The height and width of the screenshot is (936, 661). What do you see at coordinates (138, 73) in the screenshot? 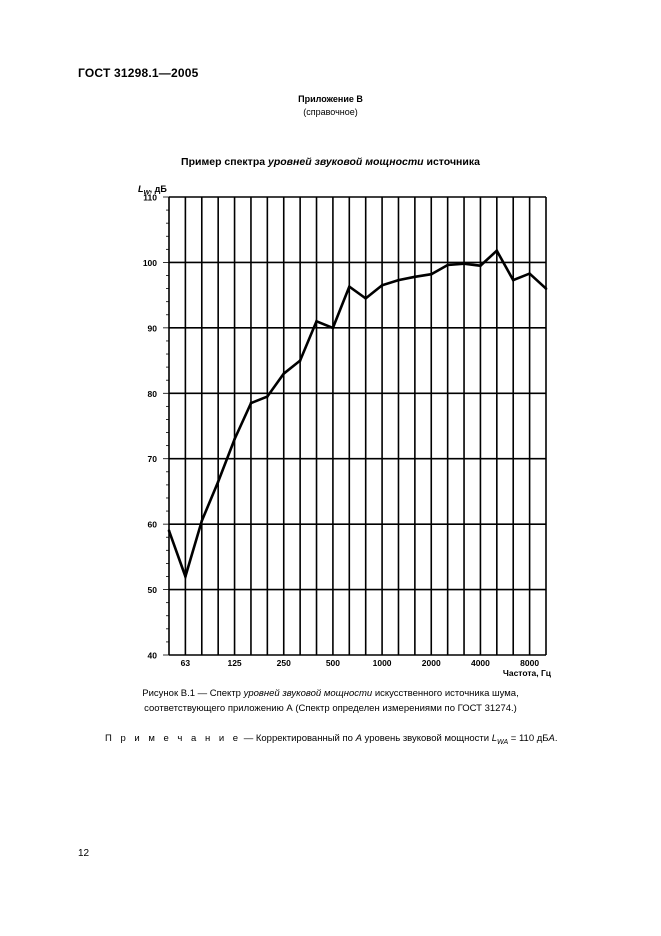
I see `document-header: ГОСТ 31298.1—2005` at bounding box center [138, 73].